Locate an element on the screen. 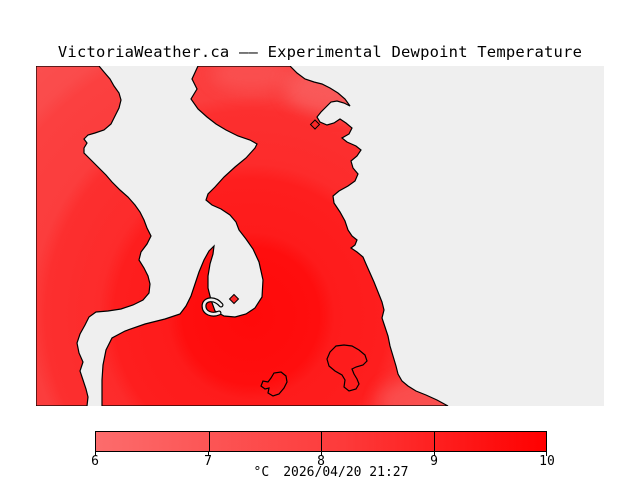 The height and width of the screenshot is (480, 640). inlet-channel-water is located at coordinates (212, 307).